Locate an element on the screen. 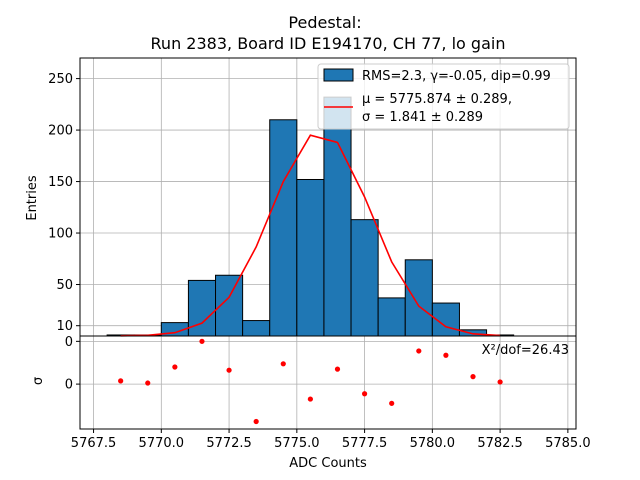  top-y-tick-label-5: 250 is located at coordinates (60, 79).